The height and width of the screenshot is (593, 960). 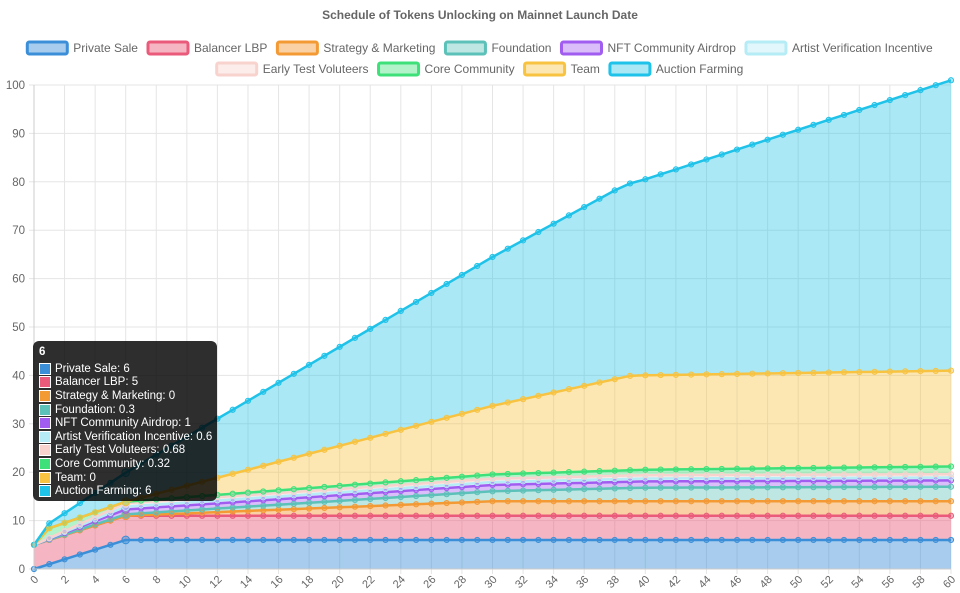 What do you see at coordinates (95, 521) in the screenshot?
I see `point-nft-community-airdrop` at bounding box center [95, 521].